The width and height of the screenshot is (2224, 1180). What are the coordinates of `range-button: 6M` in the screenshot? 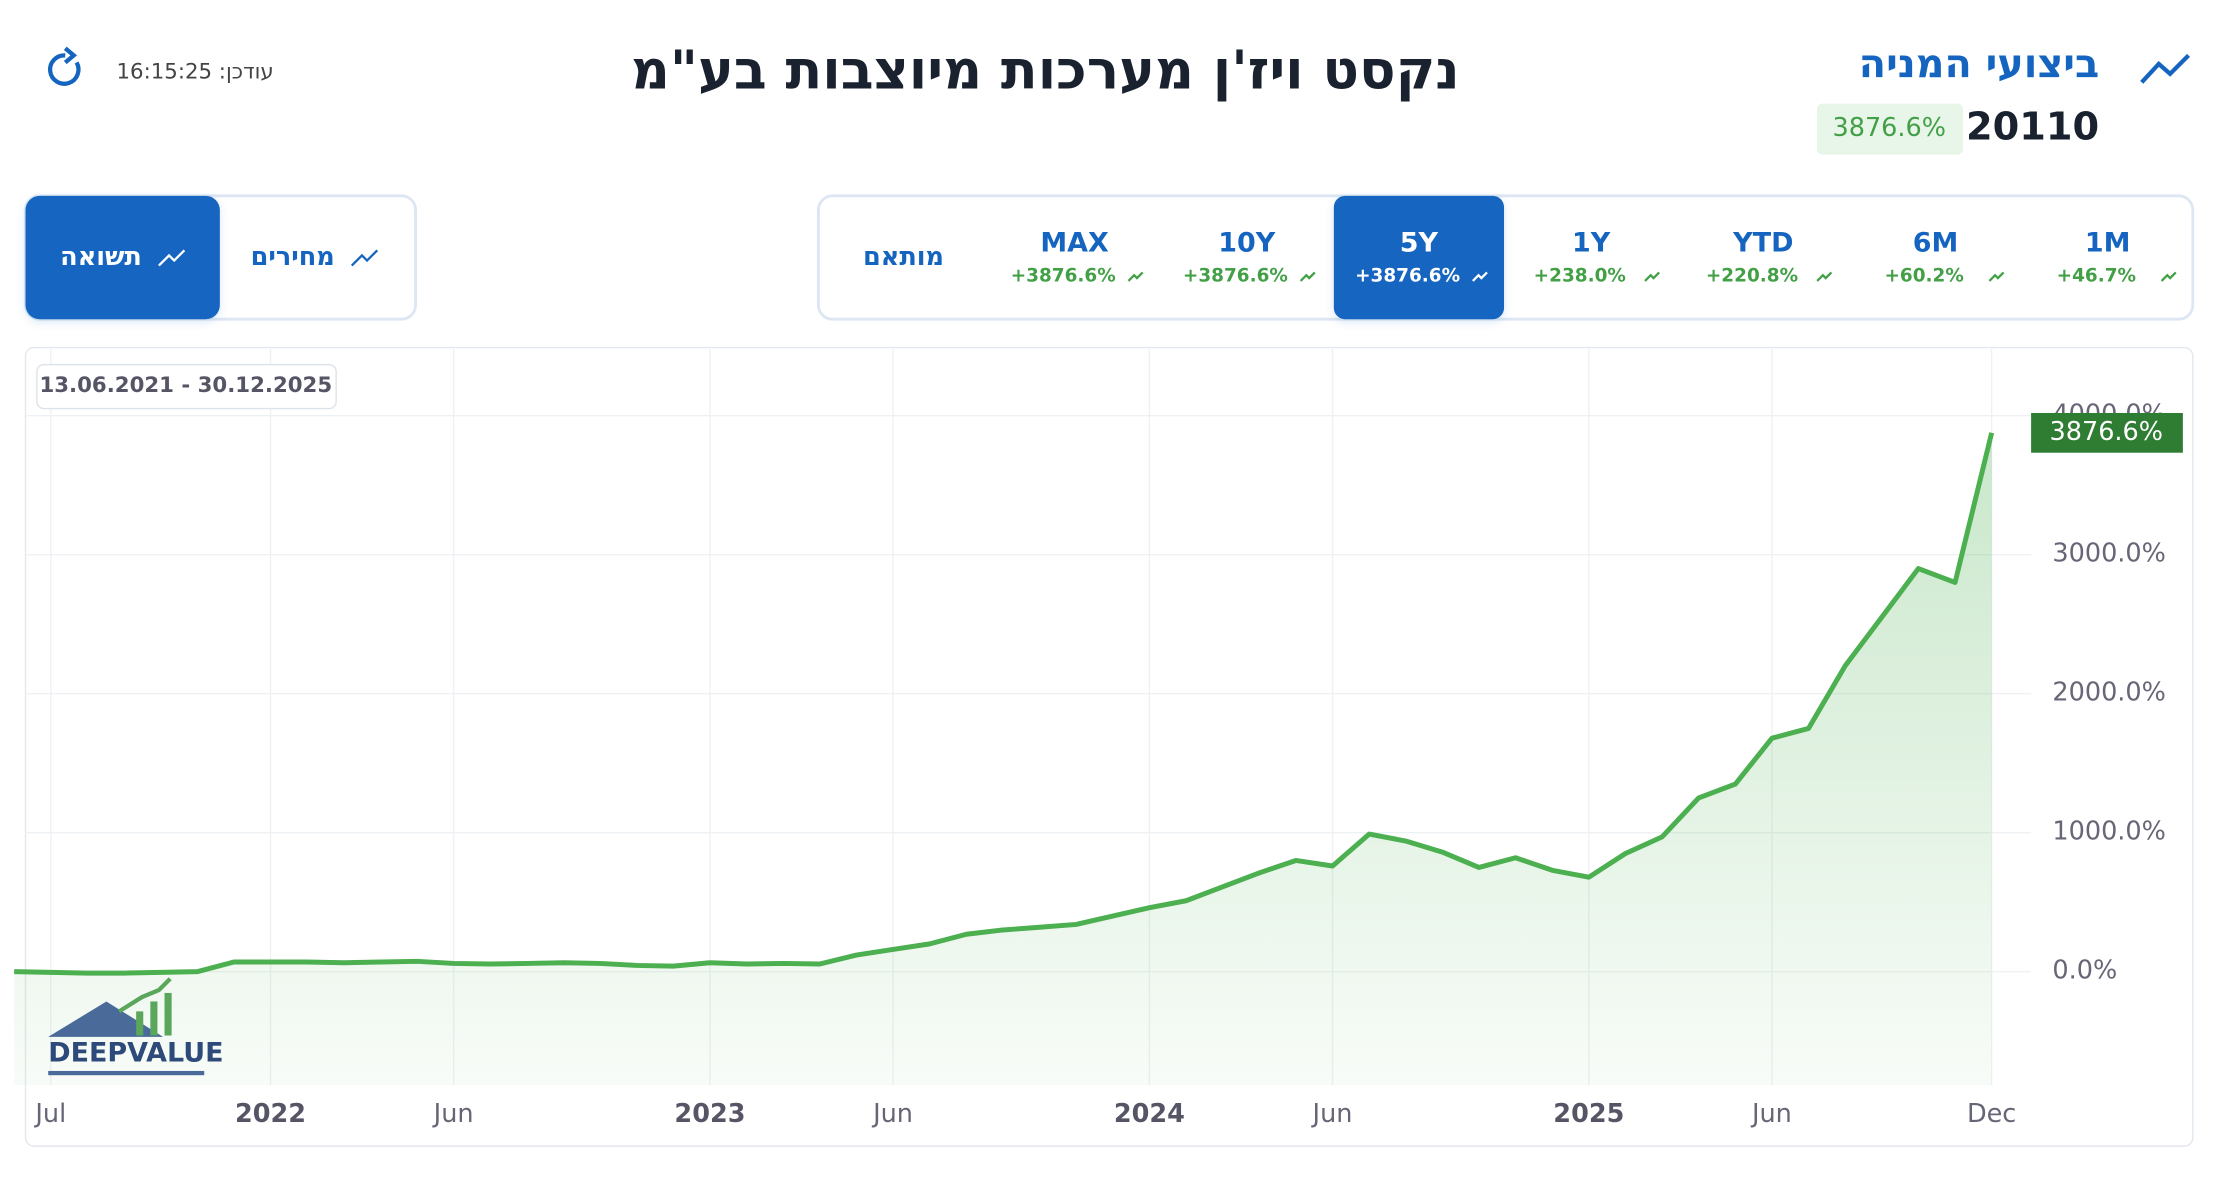 It's located at (1936, 243).